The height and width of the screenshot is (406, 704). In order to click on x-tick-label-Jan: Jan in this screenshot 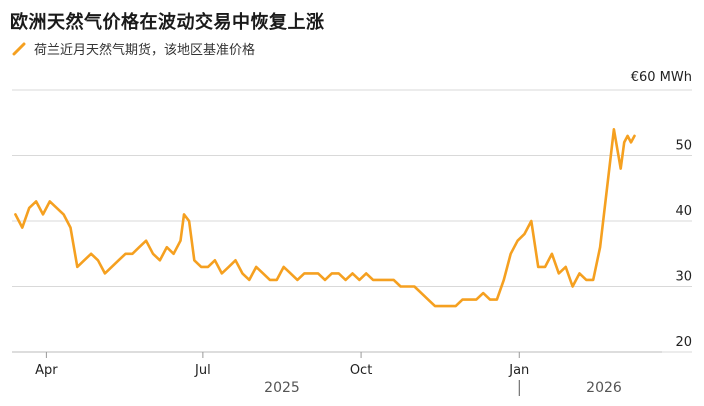, I will do `click(518, 370)`.